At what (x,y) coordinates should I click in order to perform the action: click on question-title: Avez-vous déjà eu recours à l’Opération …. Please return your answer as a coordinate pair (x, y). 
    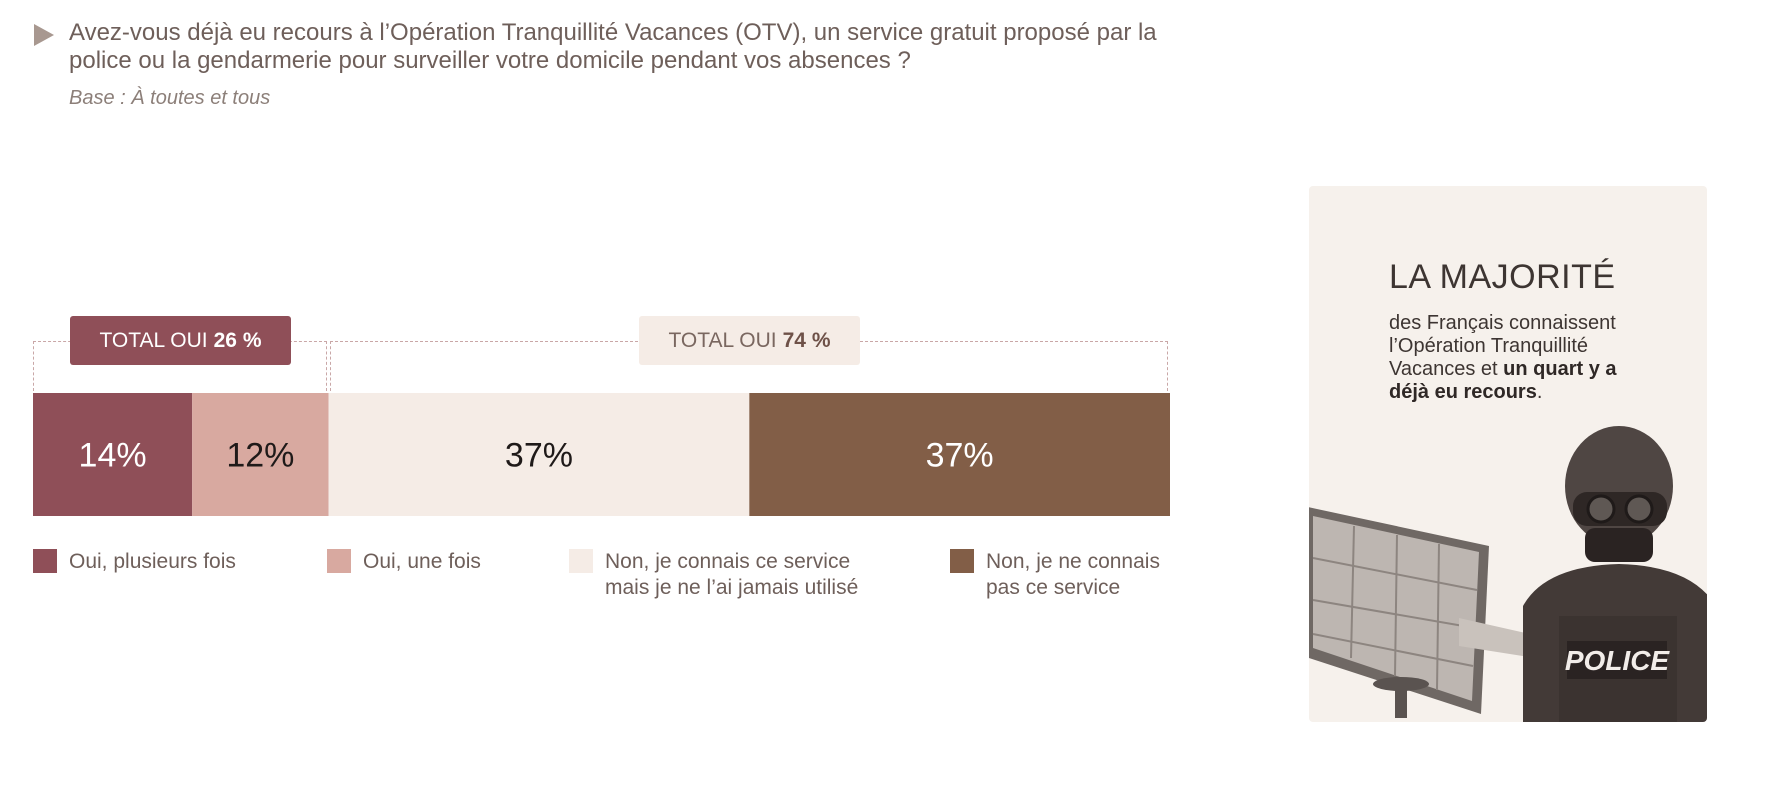
    Looking at the image, I should click on (613, 46).